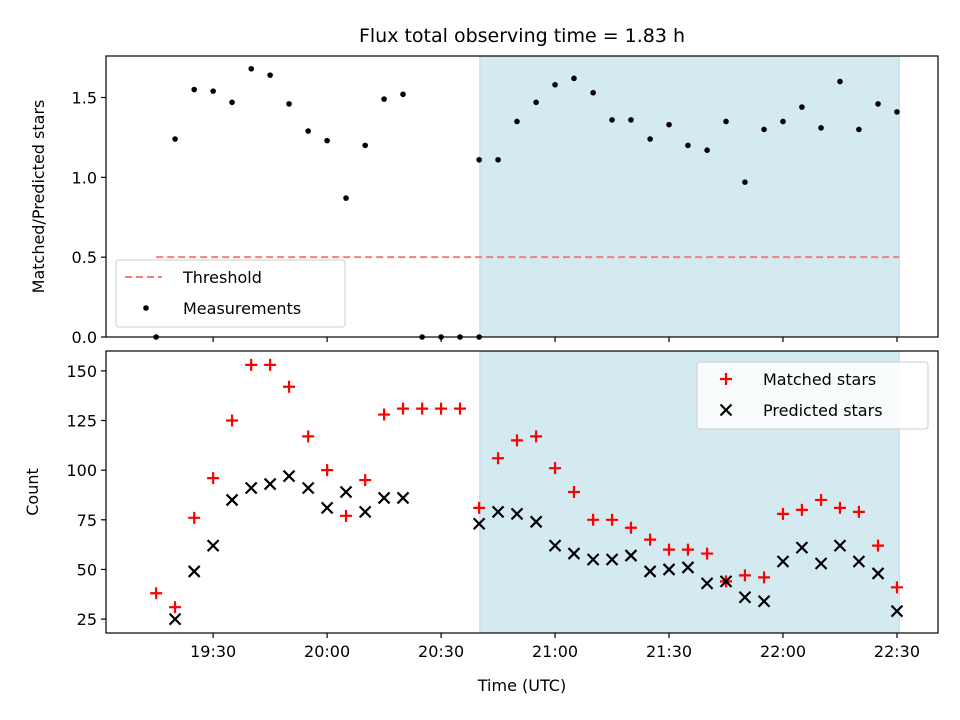  Describe the element at coordinates (146, 308) in the screenshot. I see `legend-measurements-swatch` at that location.